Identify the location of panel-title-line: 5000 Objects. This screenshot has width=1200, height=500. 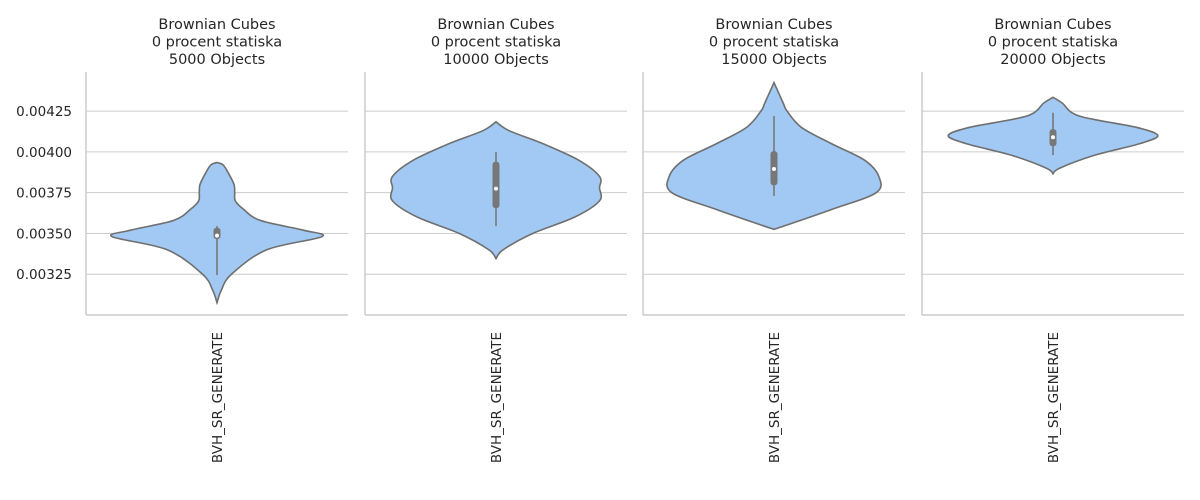
(217, 60).